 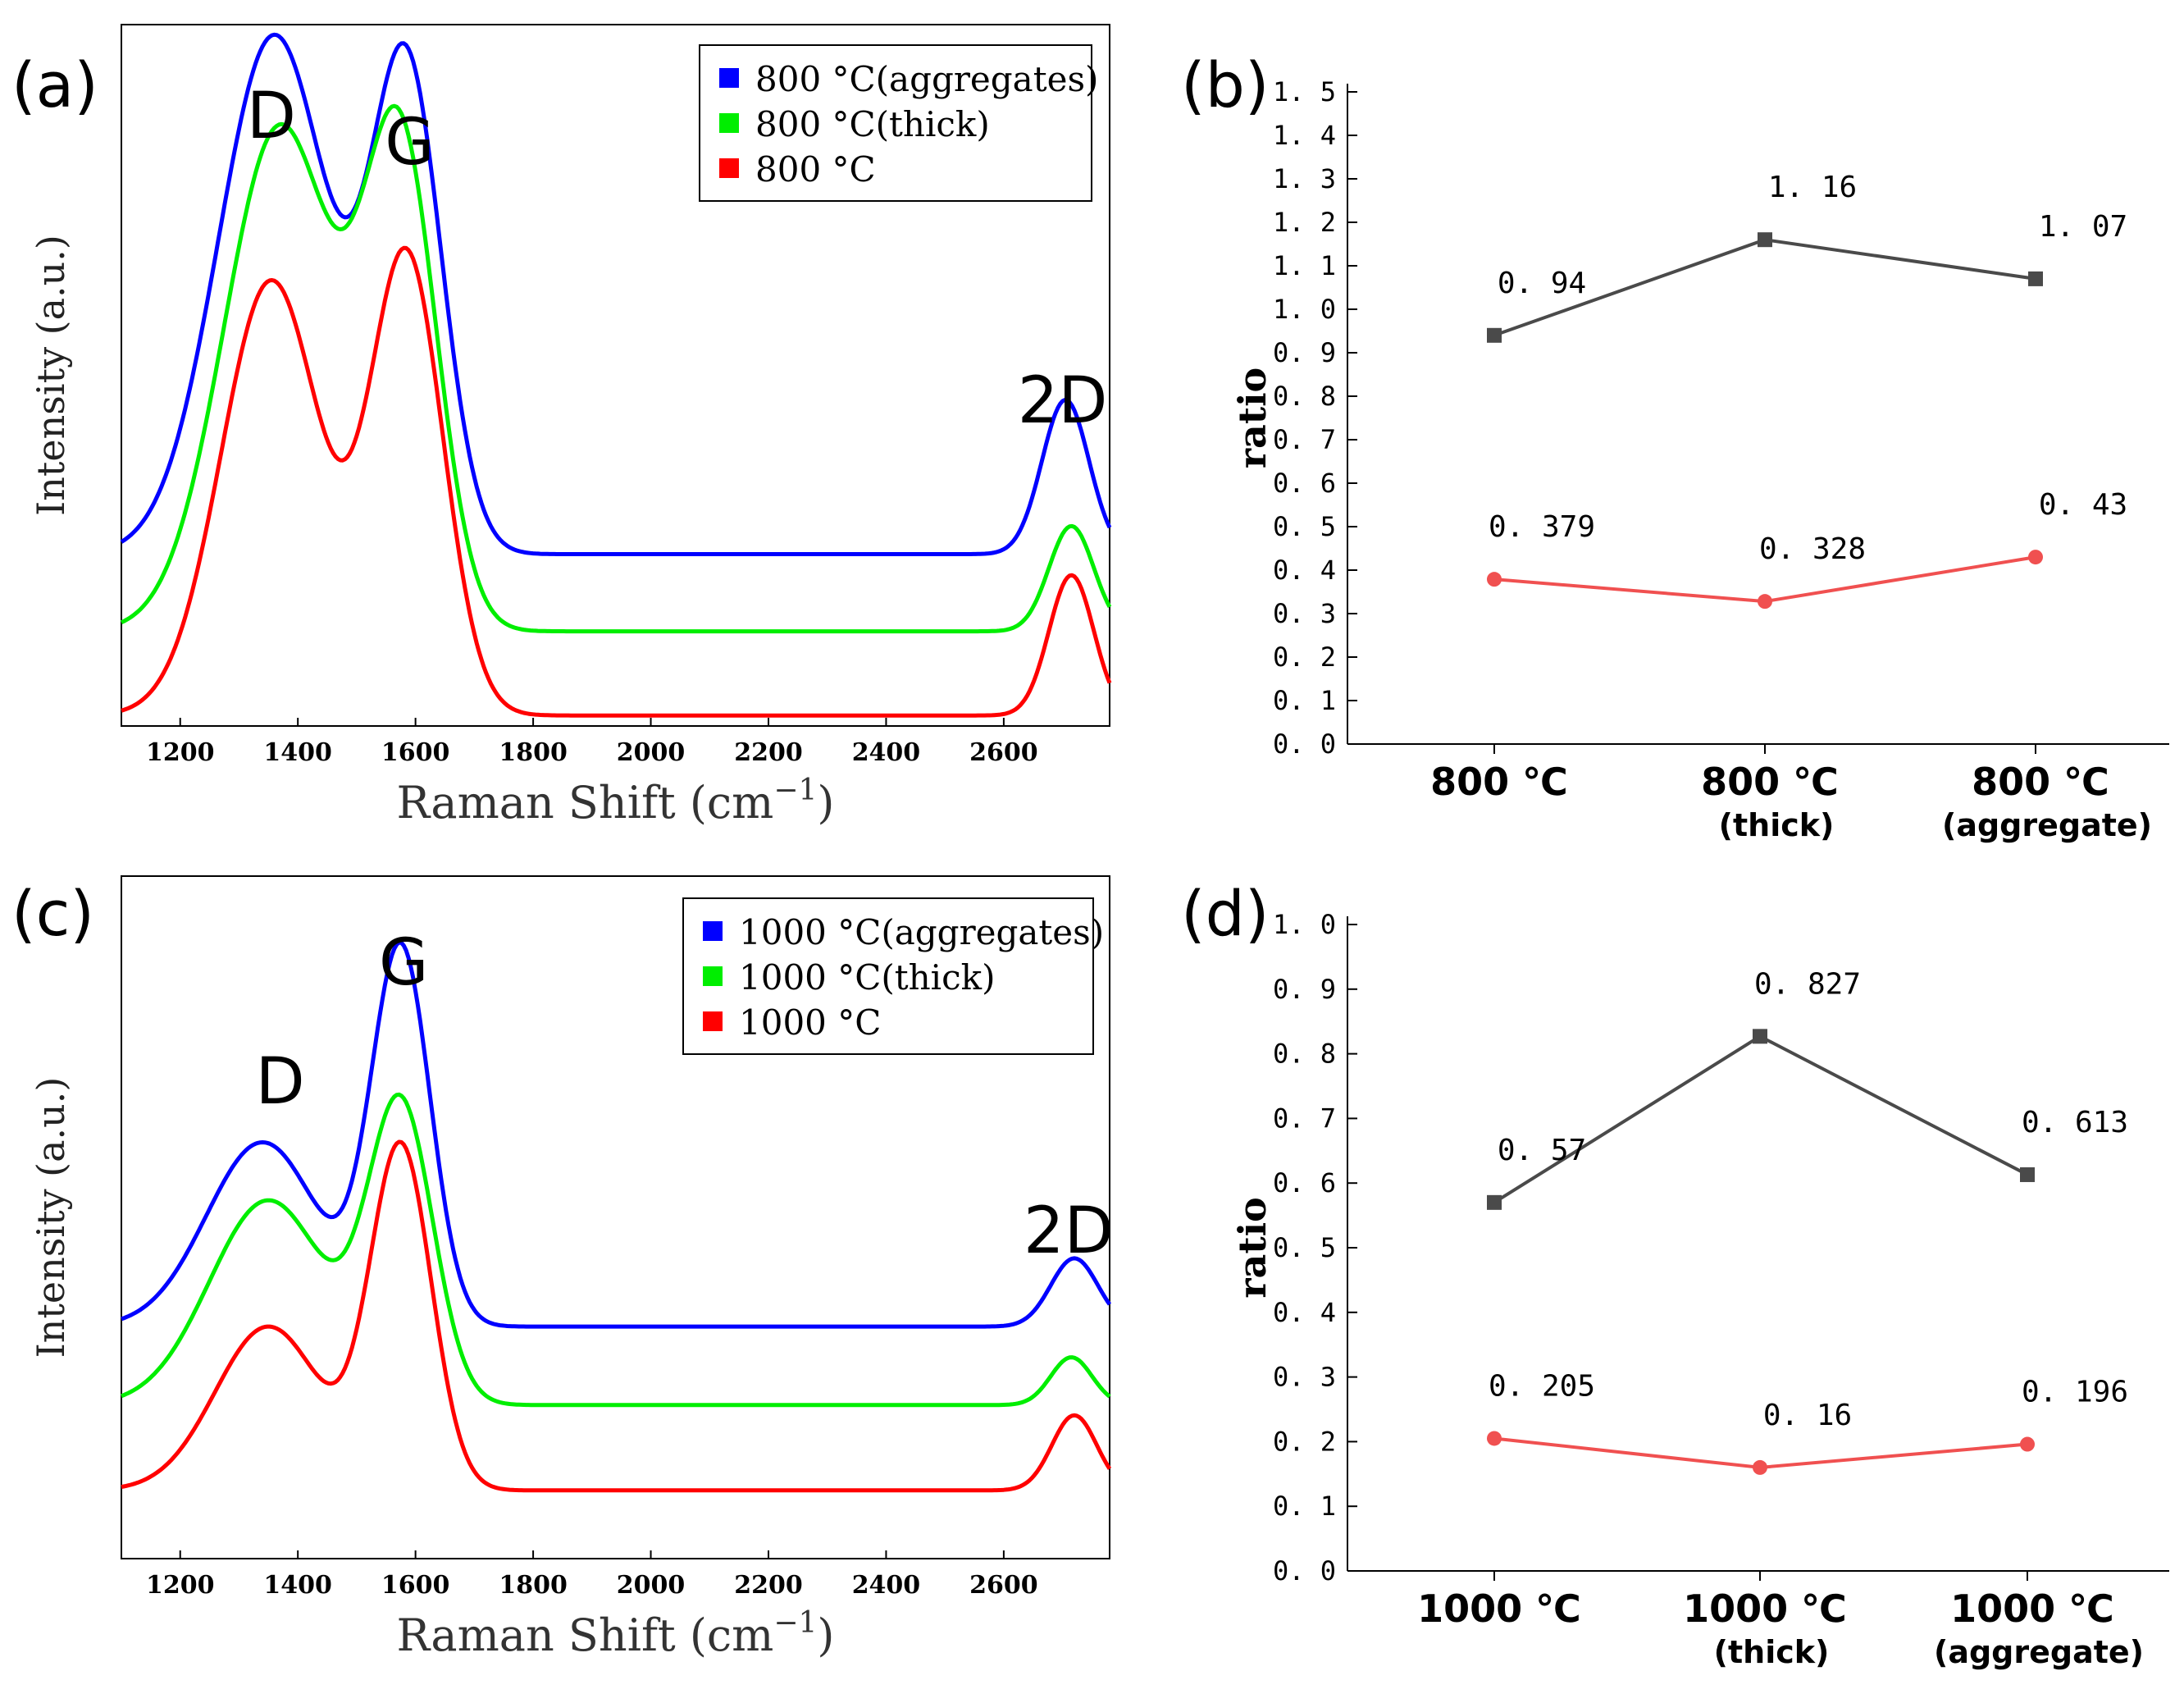 What do you see at coordinates (54, 85) in the screenshot?
I see `panel-label: (a)` at bounding box center [54, 85].